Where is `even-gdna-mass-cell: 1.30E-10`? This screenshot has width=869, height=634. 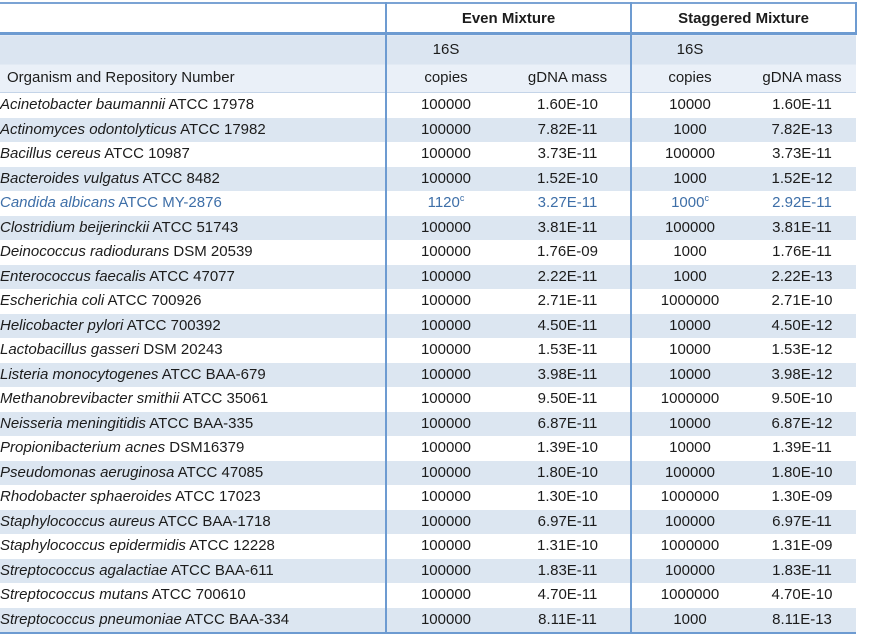 even-gdna-mass-cell: 1.30E-10 is located at coordinates (568, 497).